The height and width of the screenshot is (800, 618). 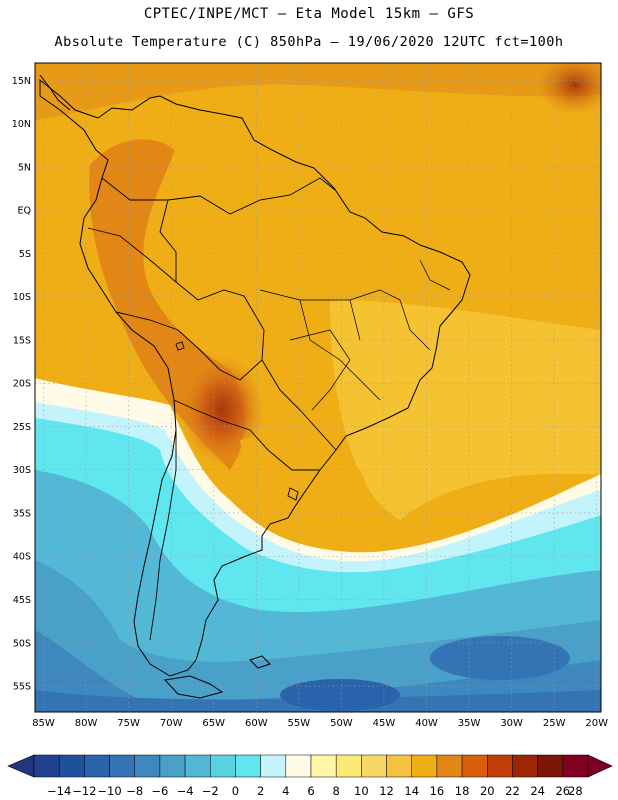 What do you see at coordinates (22, 427) in the screenshot?
I see `latitude-label: 25S` at bounding box center [22, 427].